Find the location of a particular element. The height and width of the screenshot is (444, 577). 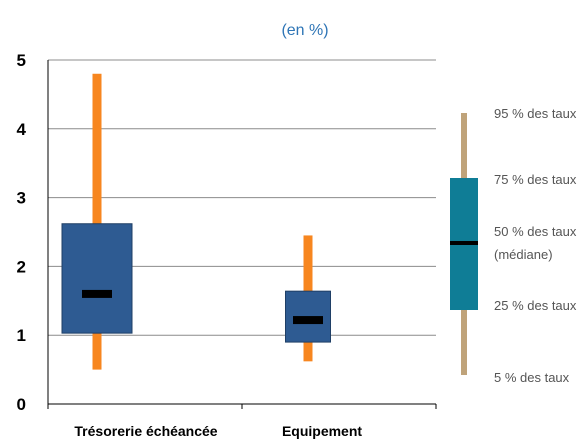

y-tick-label-0: 0 is located at coordinates (21, 404).